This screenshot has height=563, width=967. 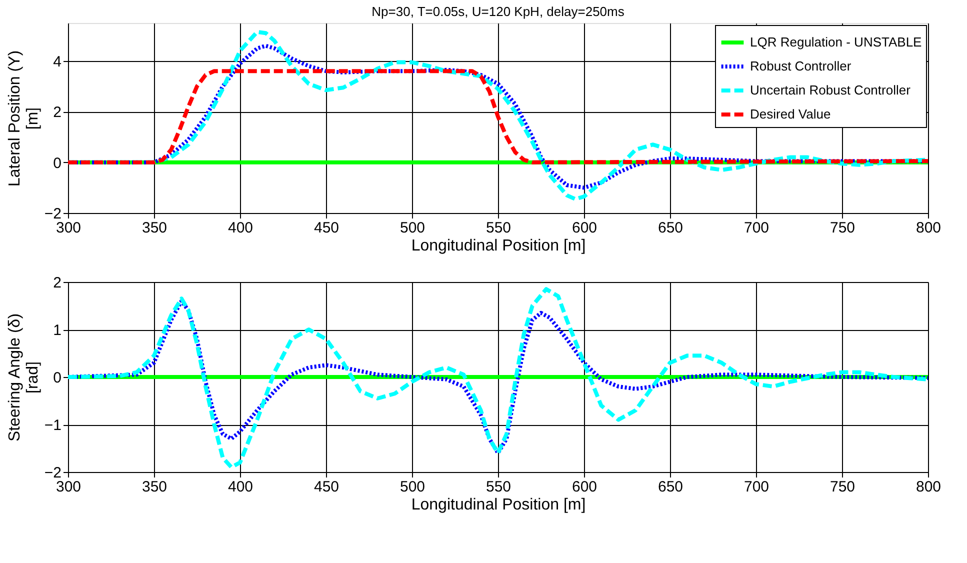 What do you see at coordinates (57, 330) in the screenshot?
I see `y-tick-label: 1` at bounding box center [57, 330].